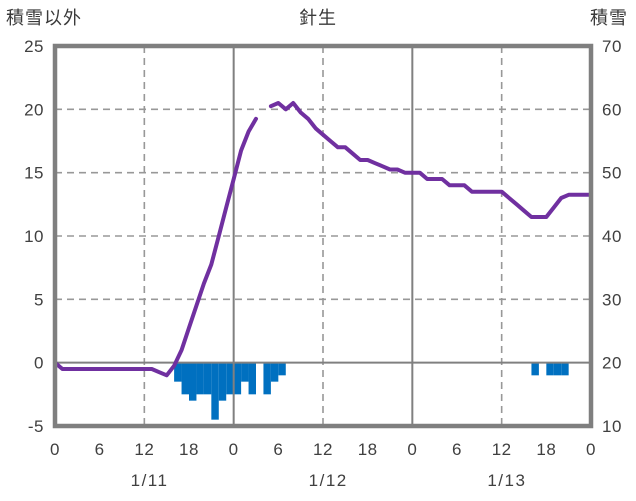  What do you see at coordinates (44, 18) in the screenshot?
I see `left-axis-title: 積雪以外` at bounding box center [44, 18].